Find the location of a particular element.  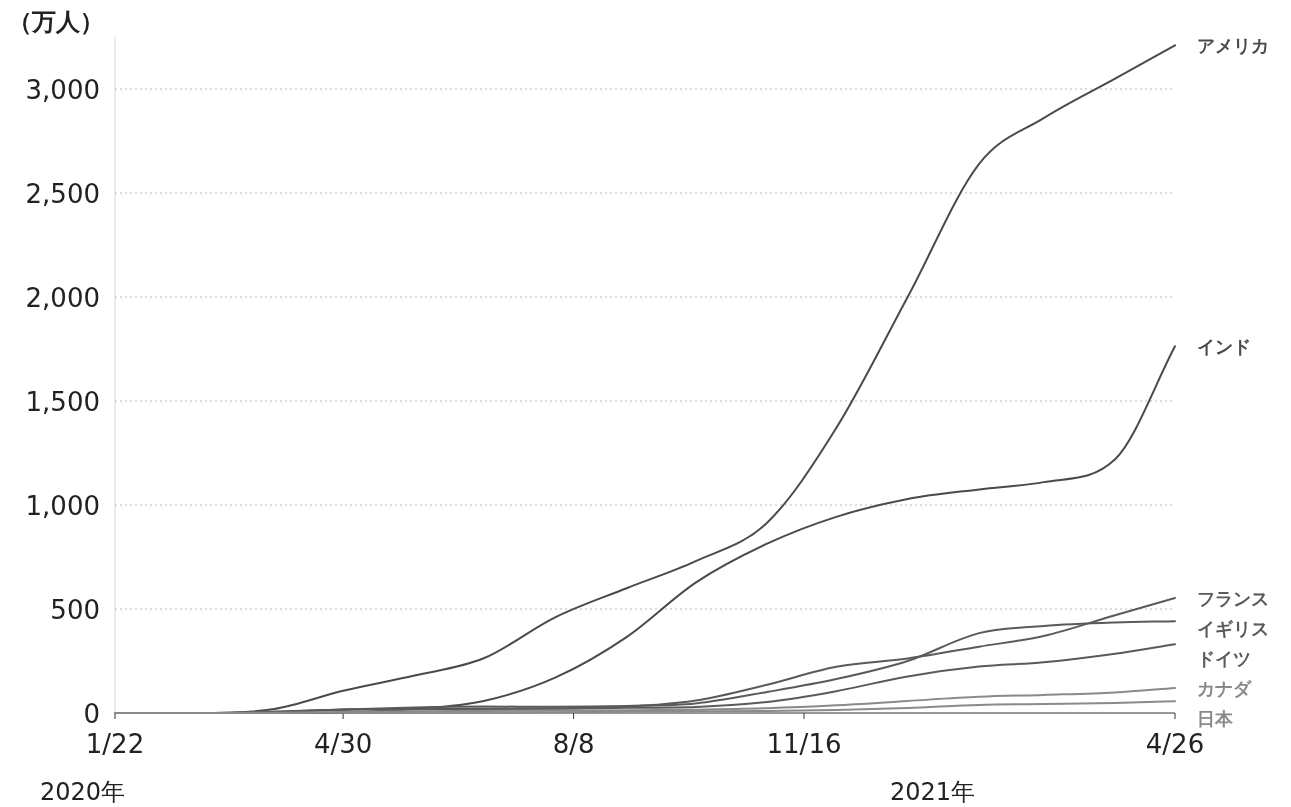

x-tick-label: 4/26 is located at coordinates (1175, 744).